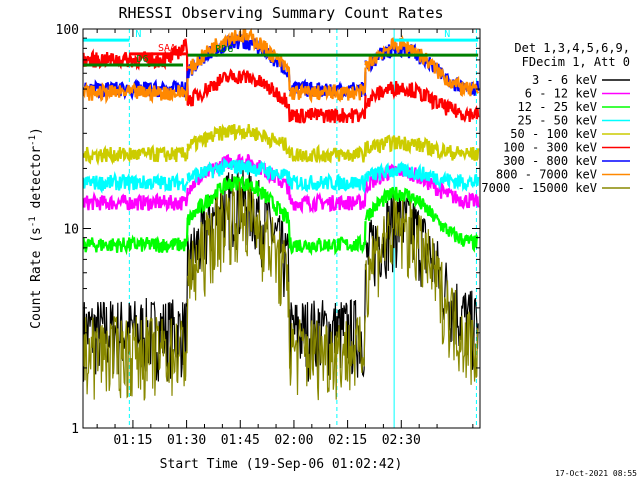  Describe the element at coordinates (572, 48) in the screenshot. I see `legend-header-line-1: Det 1,3,4,5,6,9,` at that location.